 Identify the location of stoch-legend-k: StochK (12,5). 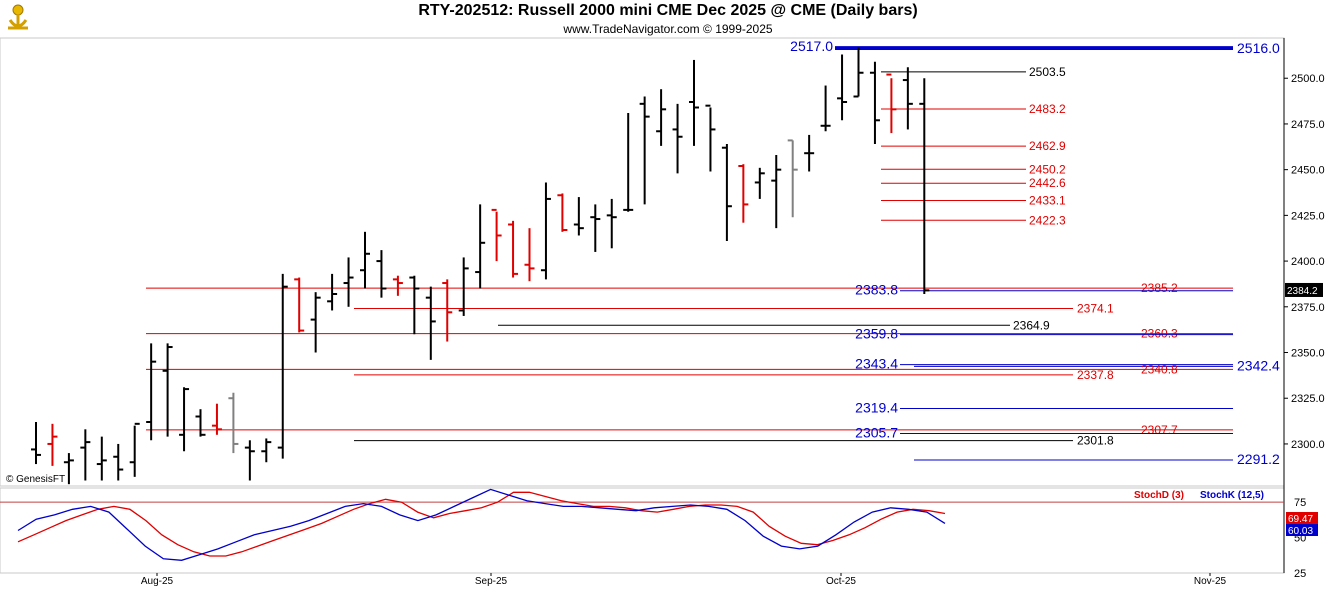
(1232, 495).